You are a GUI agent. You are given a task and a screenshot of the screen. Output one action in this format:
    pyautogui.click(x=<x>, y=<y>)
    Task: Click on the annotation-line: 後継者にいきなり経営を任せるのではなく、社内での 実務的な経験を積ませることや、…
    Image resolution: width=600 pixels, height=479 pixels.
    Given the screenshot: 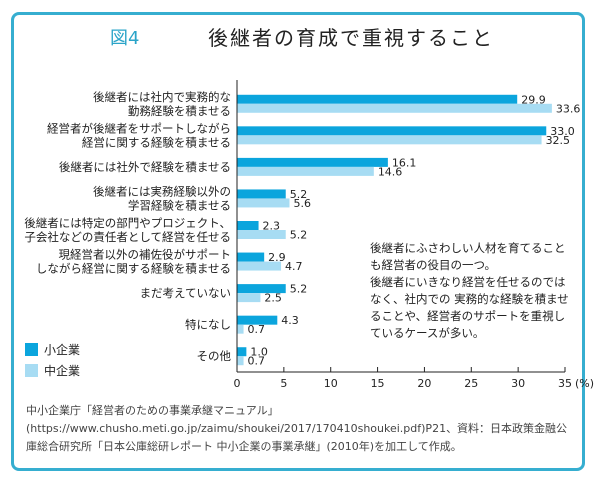 What is the action you would take?
    pyautogui.click(x=469, y=307)
    